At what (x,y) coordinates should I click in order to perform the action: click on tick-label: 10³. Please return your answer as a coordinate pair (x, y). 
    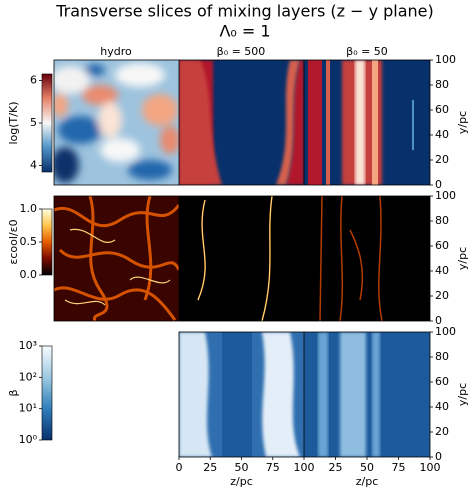
    Looking at the image, I should click on (28, 345).